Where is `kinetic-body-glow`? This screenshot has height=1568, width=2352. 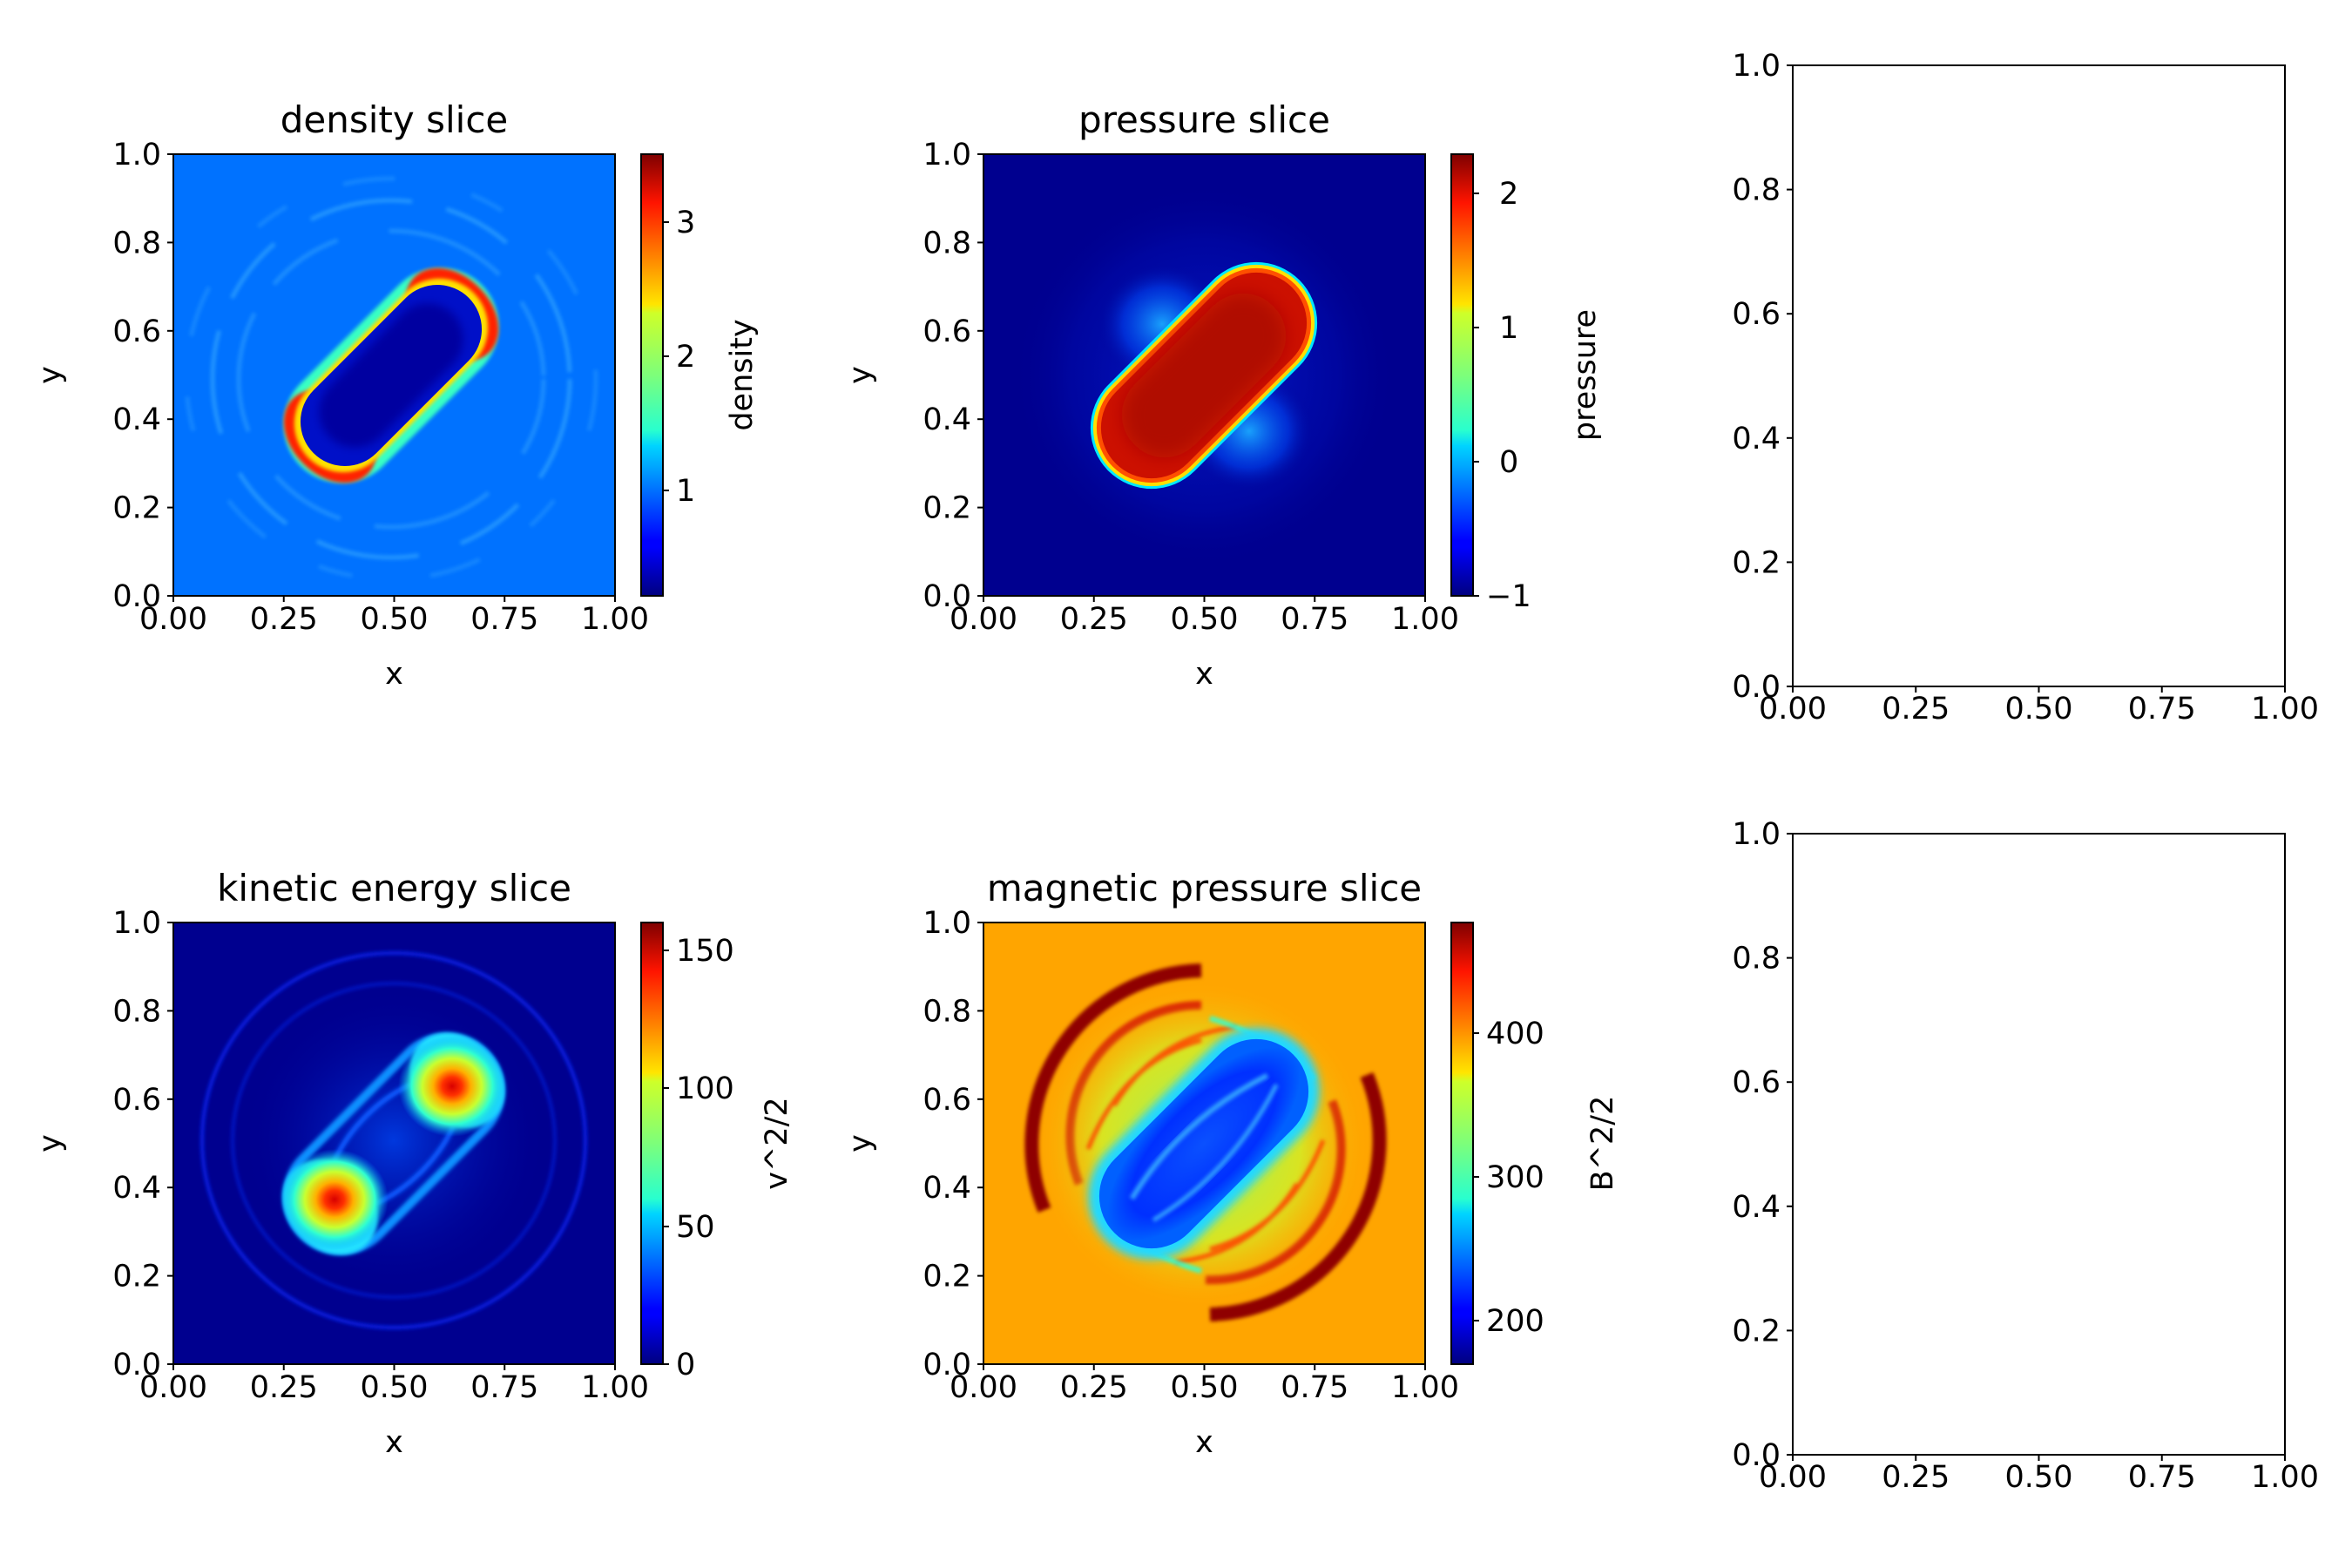 kinetic-body-glow is located at coordinates (394, 1140).